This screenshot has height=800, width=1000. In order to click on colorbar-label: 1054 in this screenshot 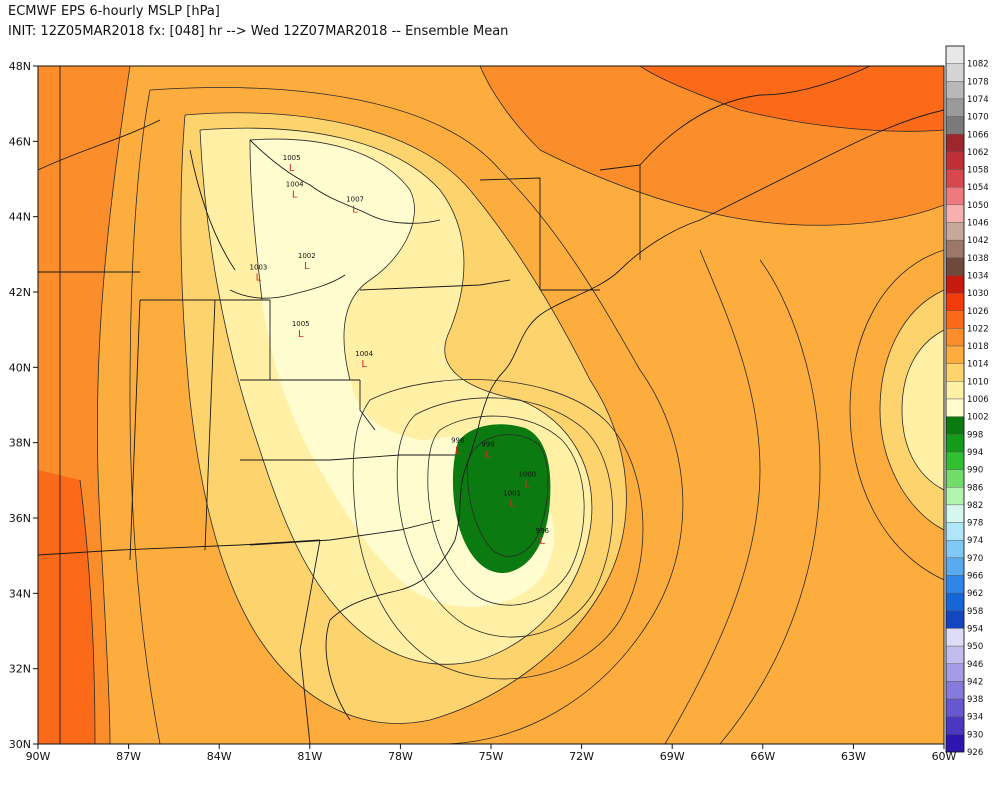, I will do `click(978, 188)`.